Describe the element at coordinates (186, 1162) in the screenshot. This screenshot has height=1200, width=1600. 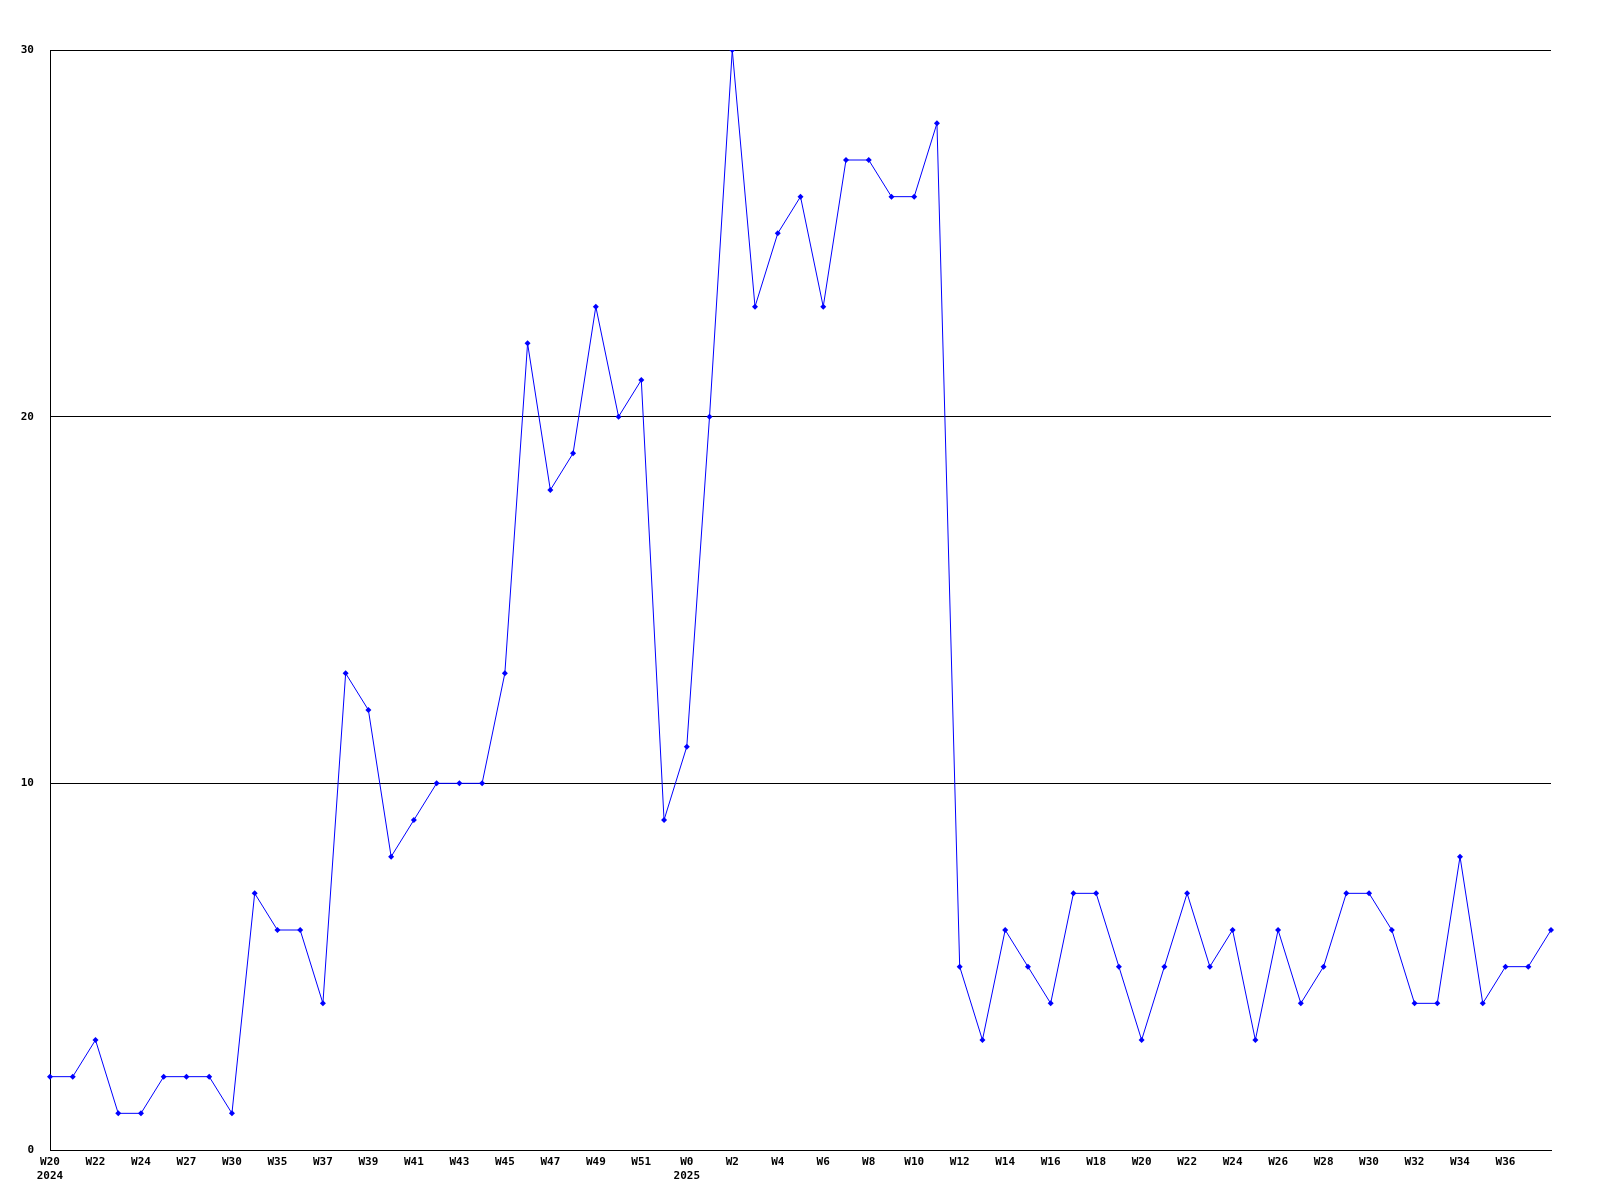
I see `x-tick-label: W27` at that location.